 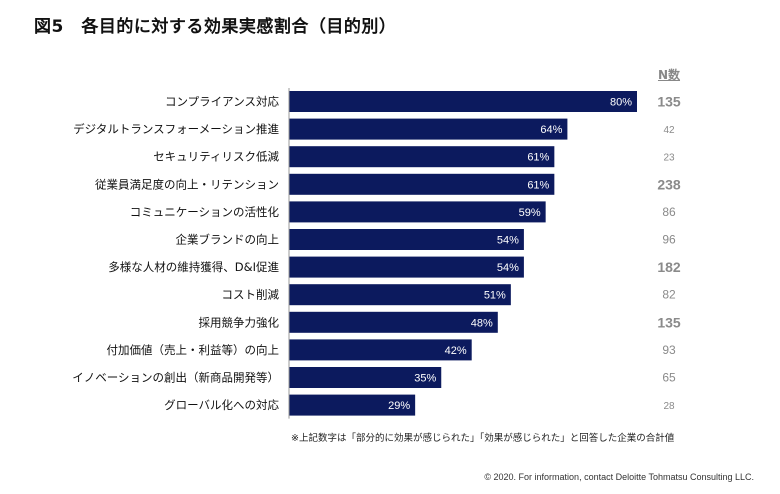 What do you see at coordinates (669, 406) in the screenshot?
I see `n-value: 28` at bounding box center [669, 406].